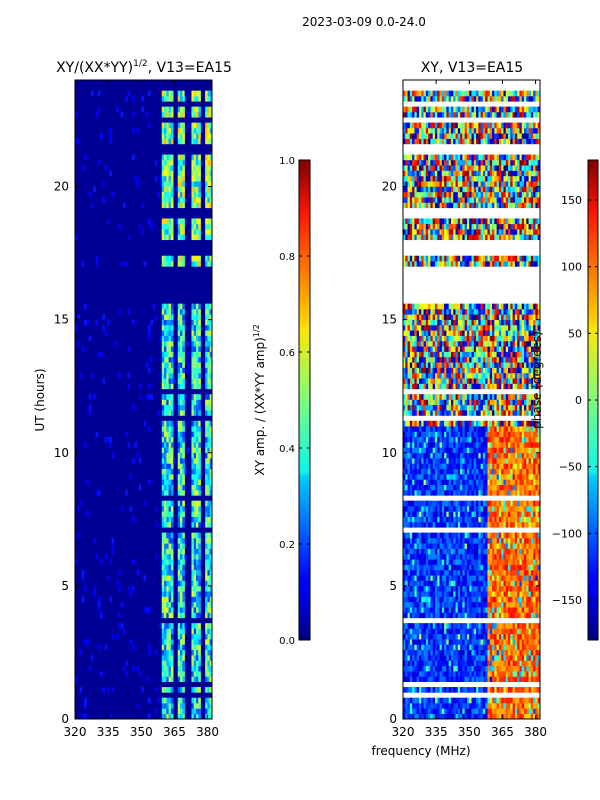 Image resolution: width=600 pixels, height=800 pixels. What do you see at coordinates (294, 401) in the screenshot?
I see `amp-colorbar-ticks: 0.00.20.40.60.81.0` at bounding box center [294, 401].